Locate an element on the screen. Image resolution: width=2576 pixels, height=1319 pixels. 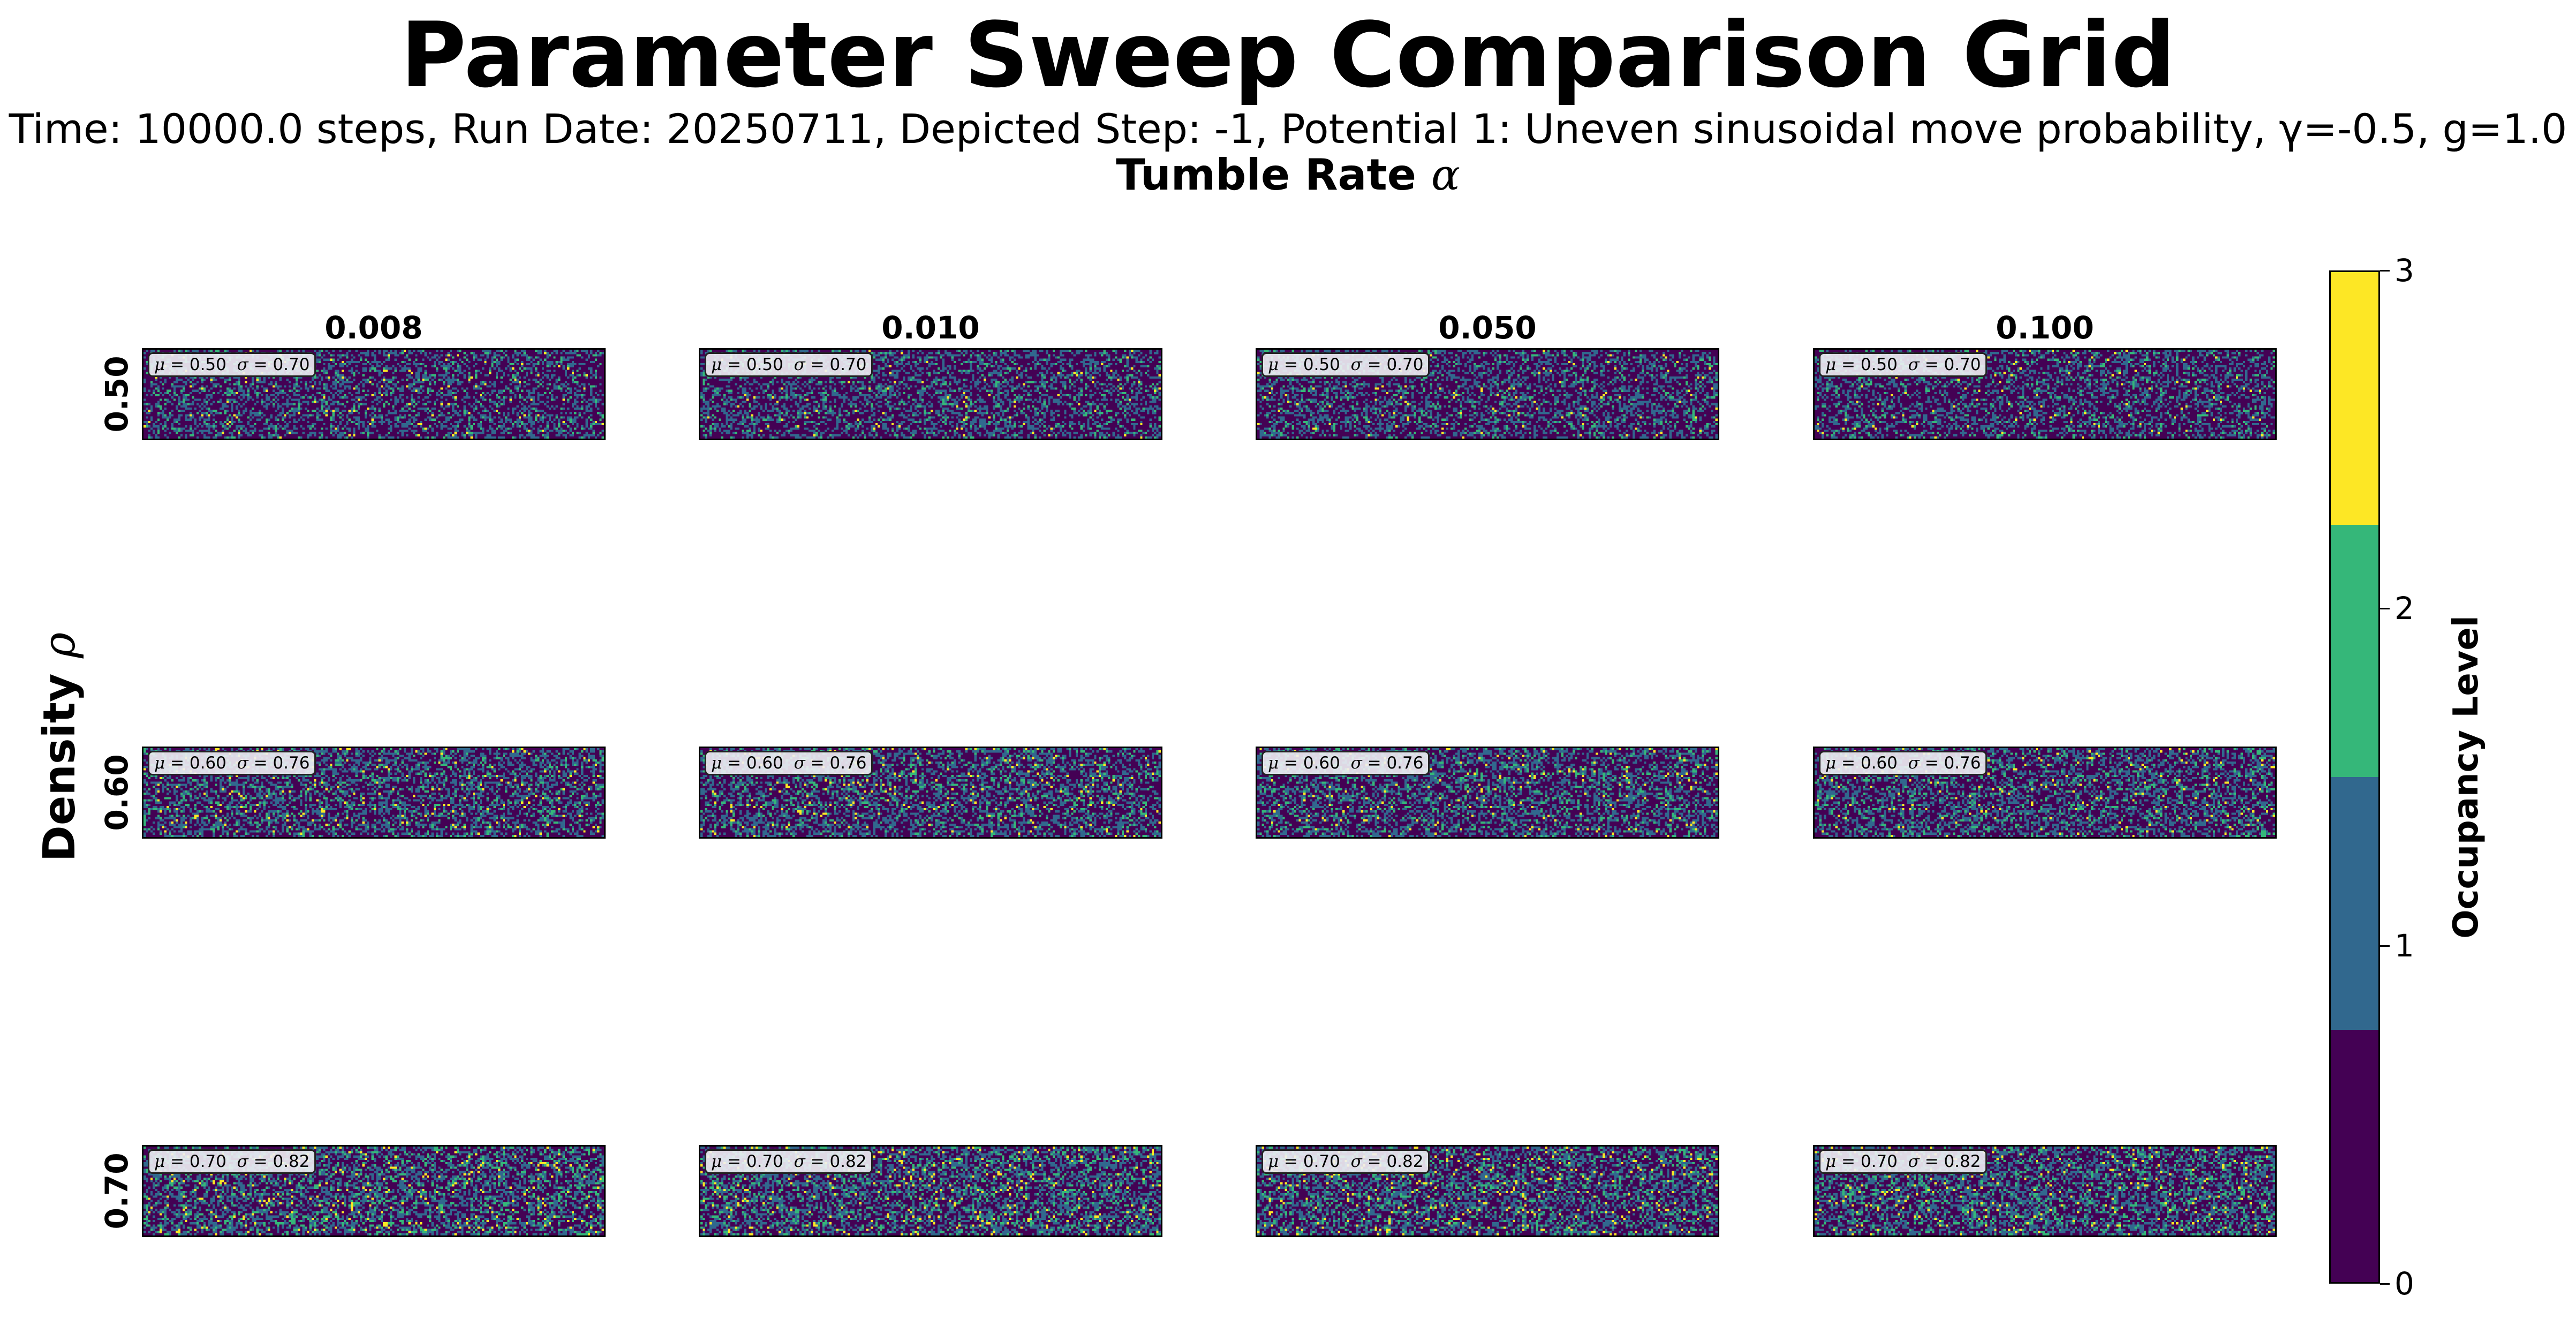
colorbar-label: Occupancy Level is located at coordinates (2466, 777).